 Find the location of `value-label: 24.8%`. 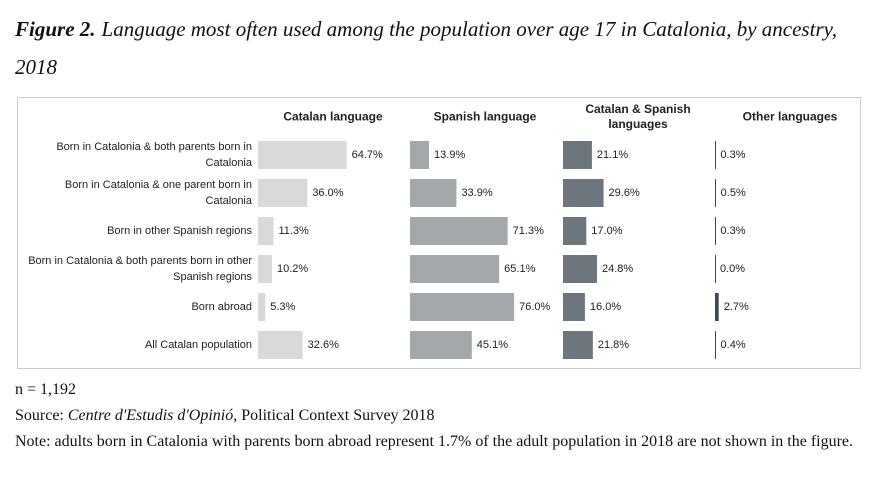

value-label: 24.8% is located at coordinates (617, 269).